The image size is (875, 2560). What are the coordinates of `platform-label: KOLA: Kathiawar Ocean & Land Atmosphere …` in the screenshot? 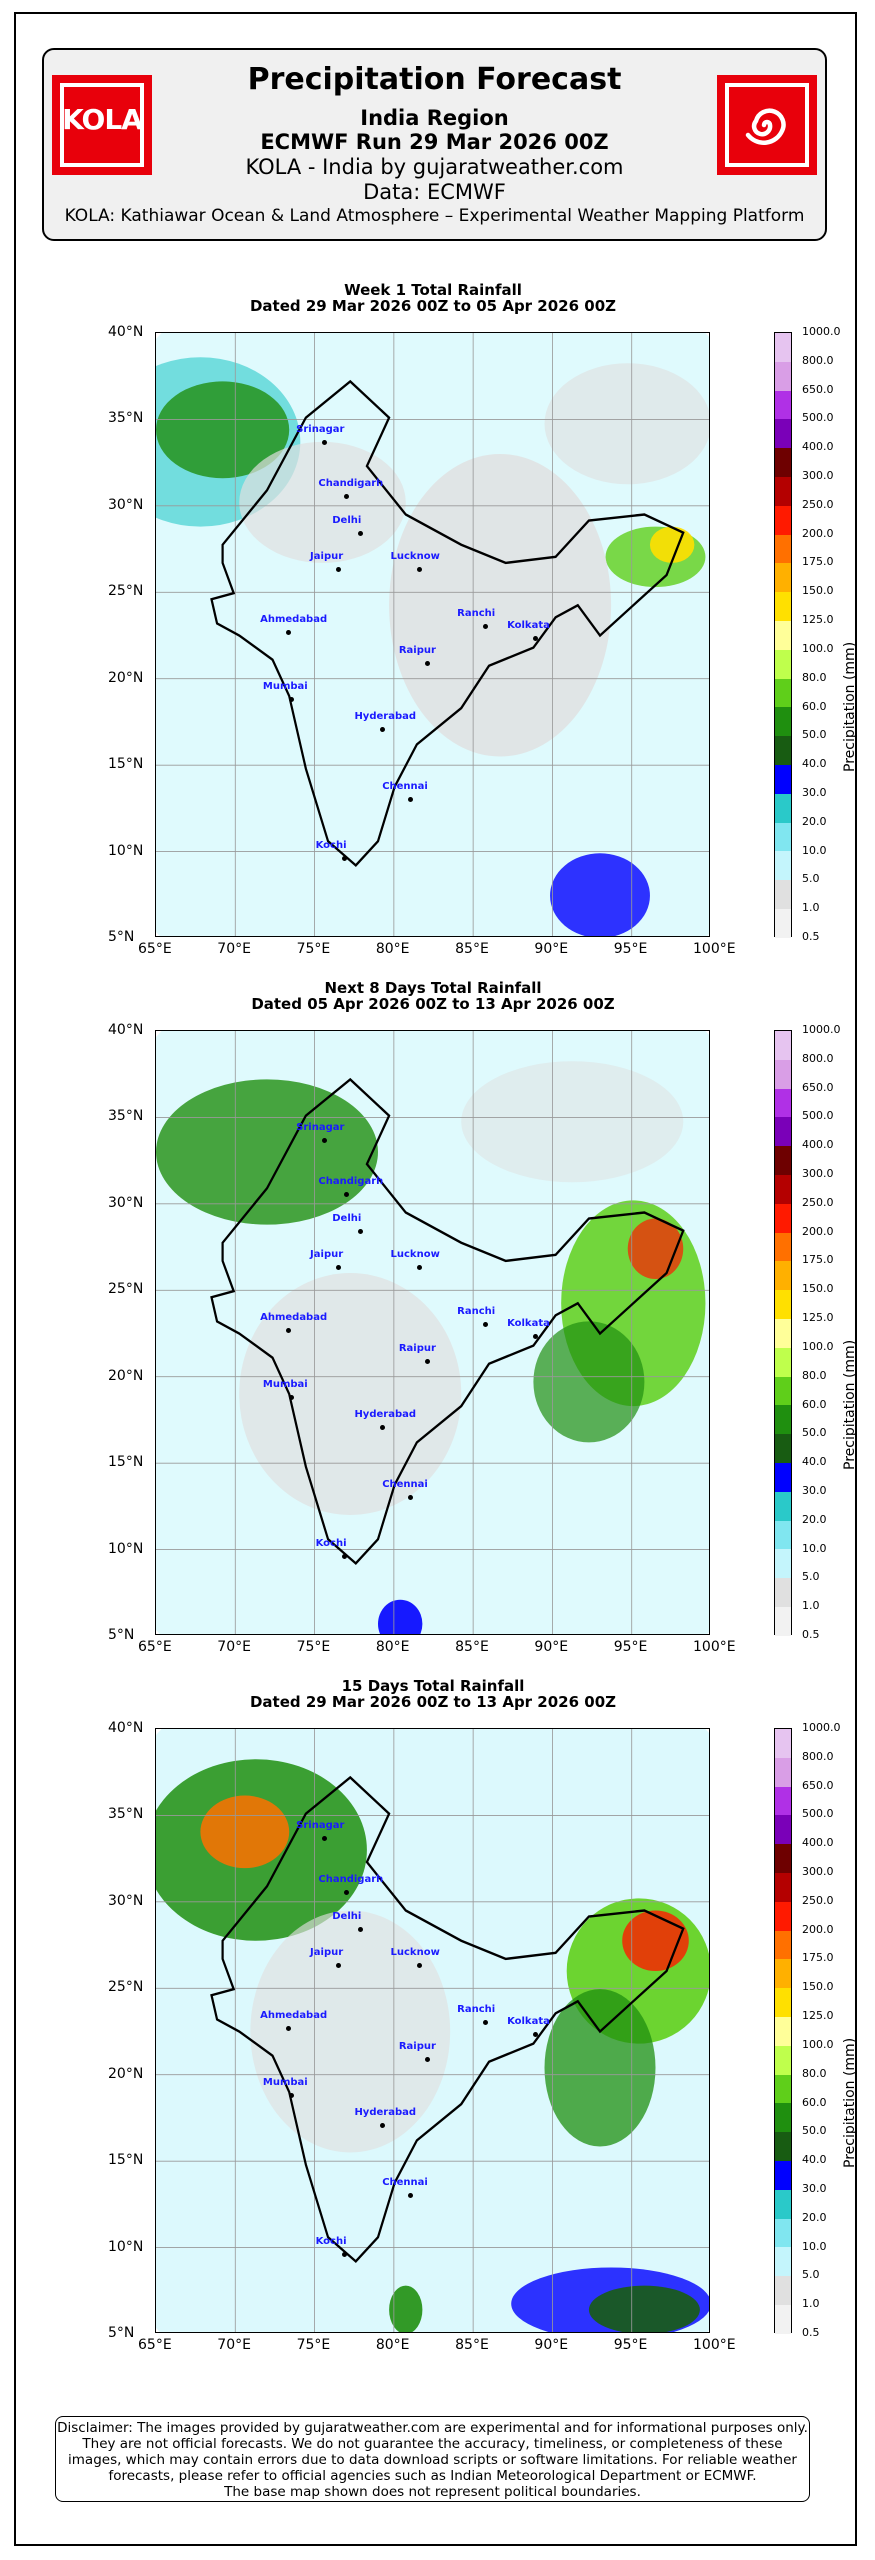 It's located at (434, 216).